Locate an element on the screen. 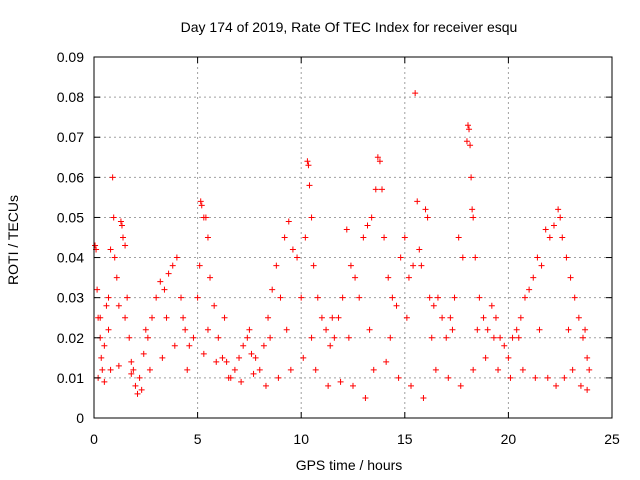 The height and width of the screenshot is (480, 640). y-tick-label: 0 is located at coordinates (80, 418).